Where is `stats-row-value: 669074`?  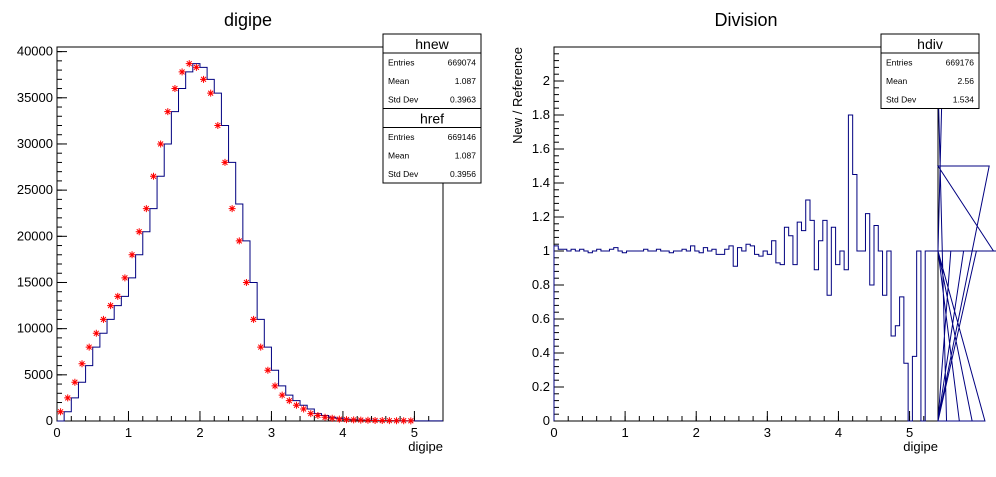
stats-row-value: 669074 is located at coordinates (462, 63).